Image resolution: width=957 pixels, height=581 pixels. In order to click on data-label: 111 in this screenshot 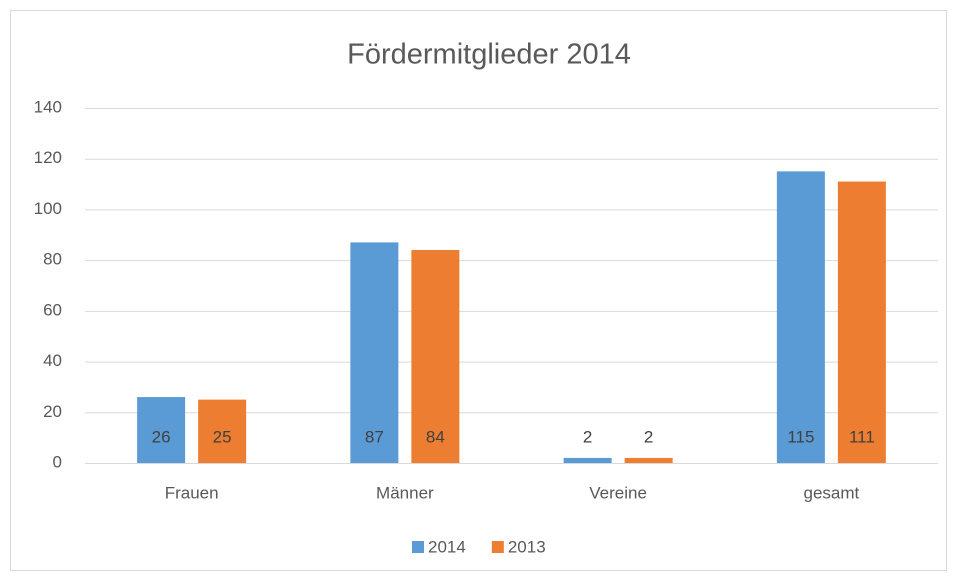, I will do `click(862, 436)`.